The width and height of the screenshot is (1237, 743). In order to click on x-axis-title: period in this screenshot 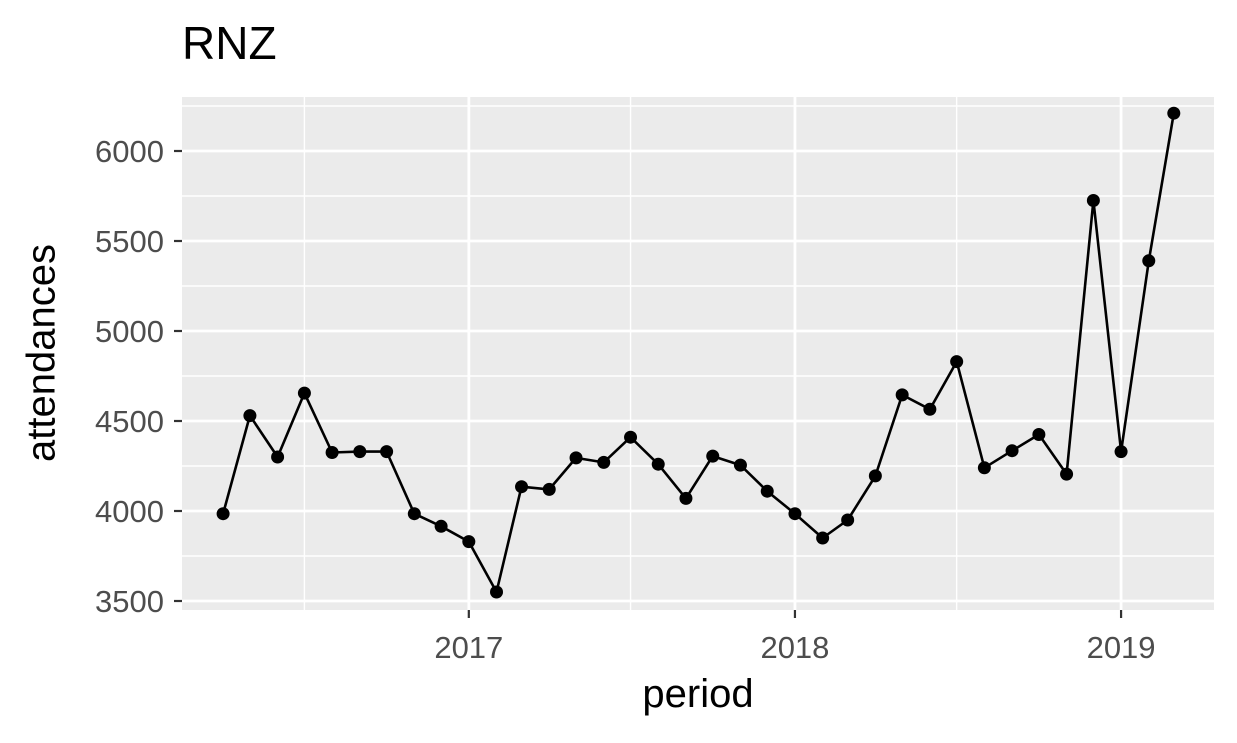, I will do `click(698, 694)`.